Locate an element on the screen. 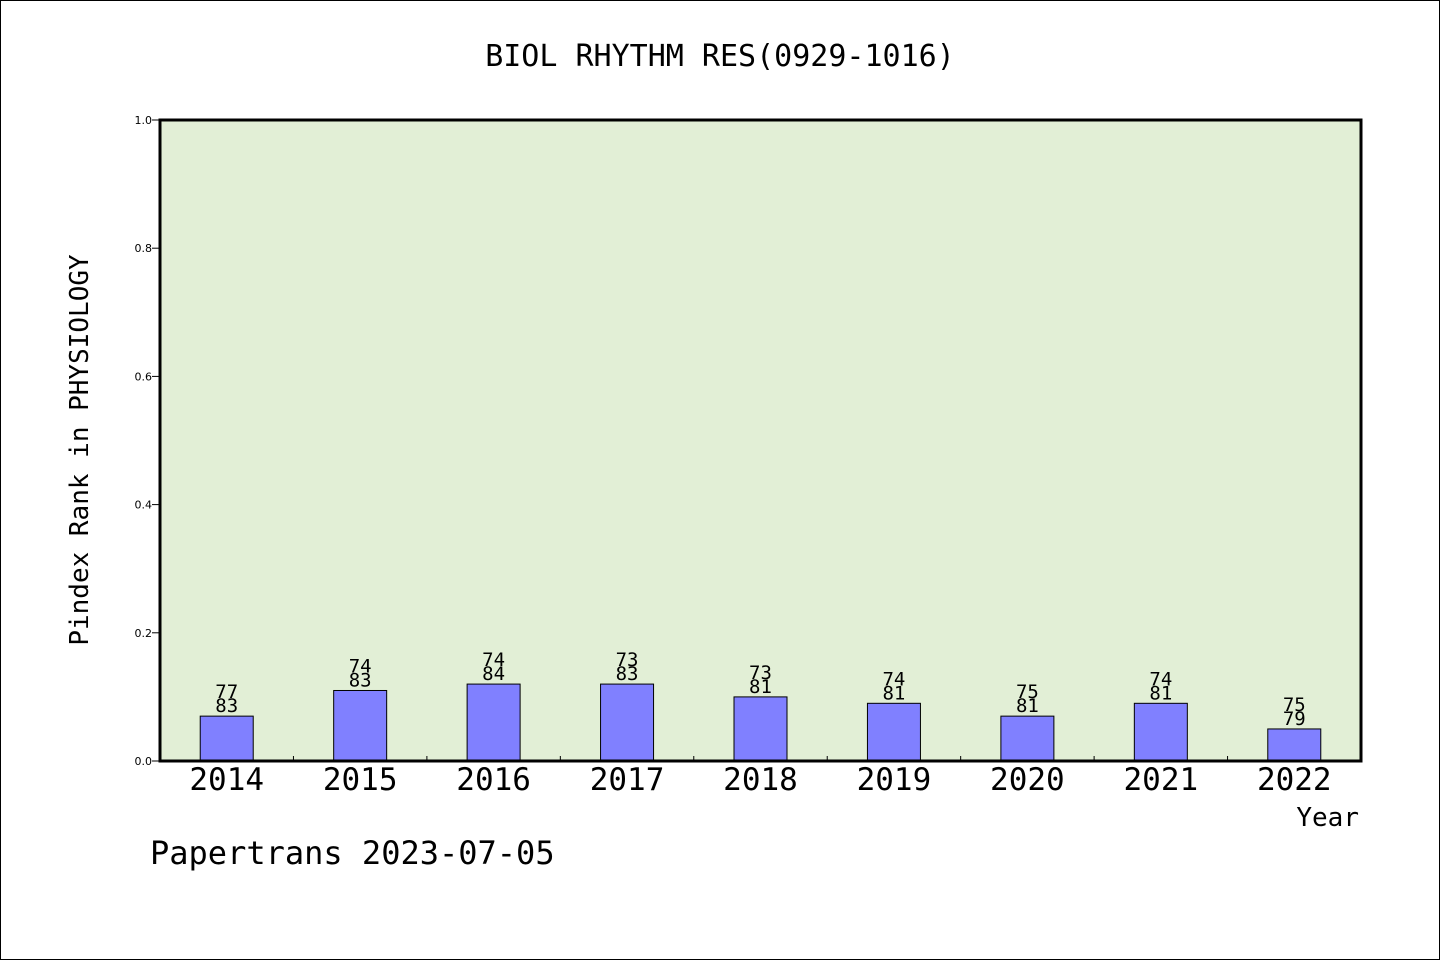  x-tick-label: 2017 is located at coordinates (627, 780).